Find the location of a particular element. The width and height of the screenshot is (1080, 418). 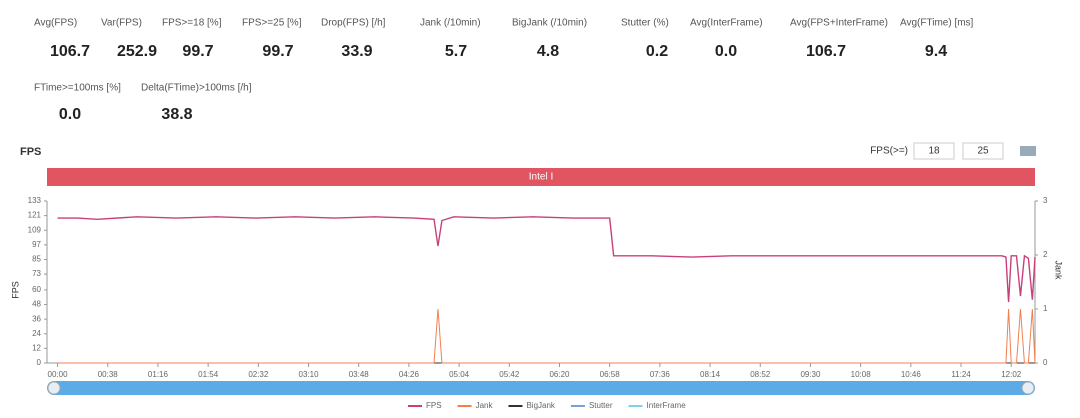

label-band is located at coordinates (541, 177).